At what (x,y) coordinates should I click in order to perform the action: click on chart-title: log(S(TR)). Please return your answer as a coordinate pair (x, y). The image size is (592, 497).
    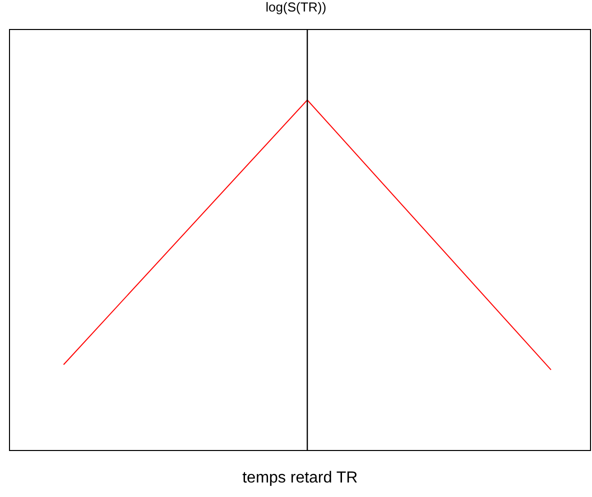
    Looking at the image, I should click on (296, 7).